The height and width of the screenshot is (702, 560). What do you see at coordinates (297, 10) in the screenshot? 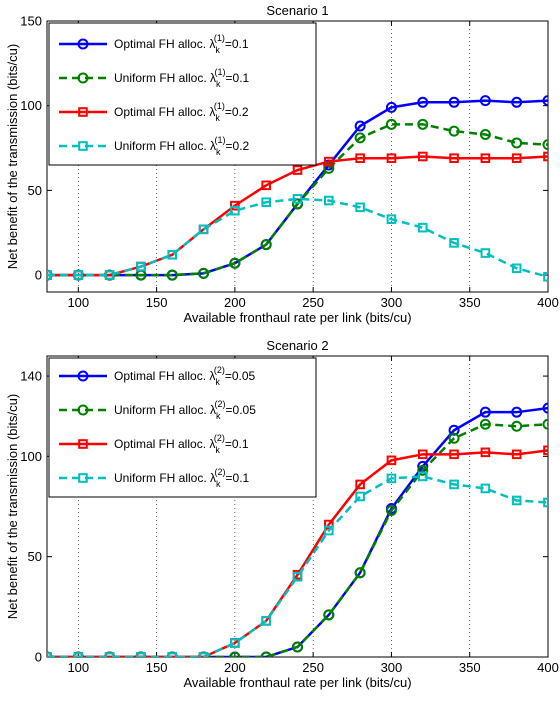
I see `chart-title: Scenario 1` at bounding box center [297, 10].